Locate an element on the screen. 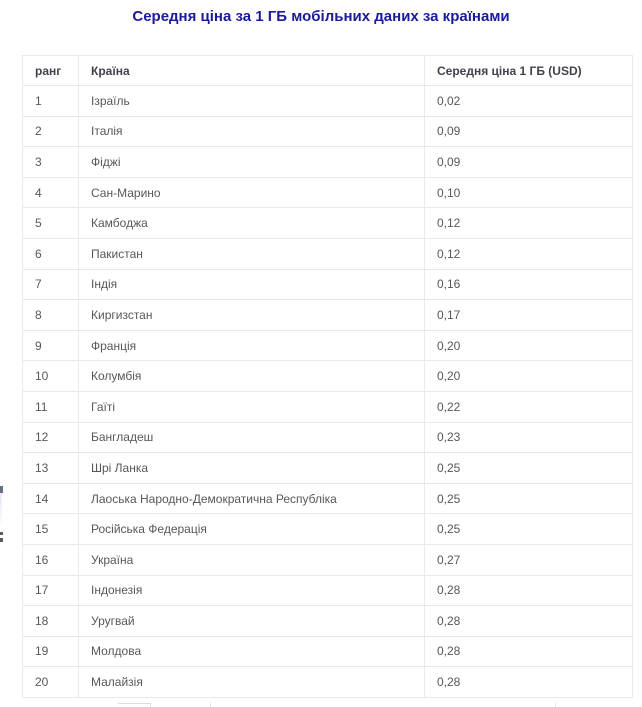 This screenshot has width=642, height=707. table-row: 17 Індонезія 0,28 is located at coordinates (327, 590).